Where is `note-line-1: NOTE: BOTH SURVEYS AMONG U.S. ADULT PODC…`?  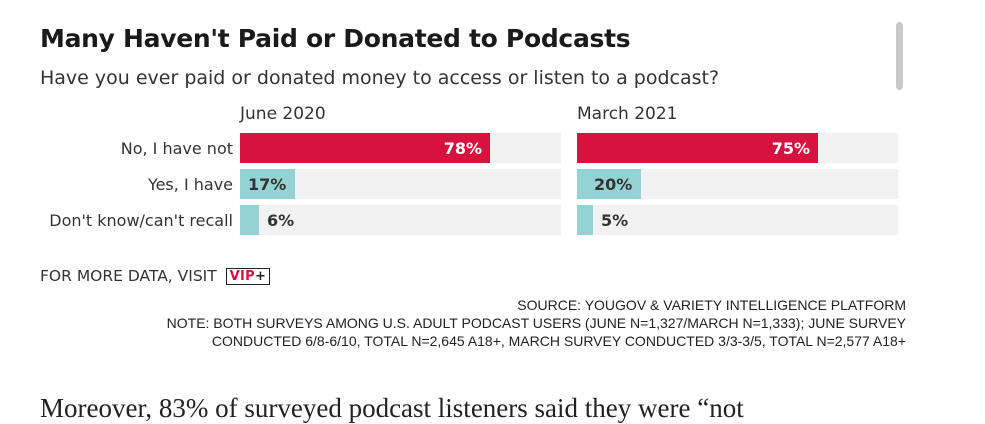
note-line-1: NOTE: BOTH SURVEYS AMONG U.S. ADULT PODC… is located at coordinates (536, 323).